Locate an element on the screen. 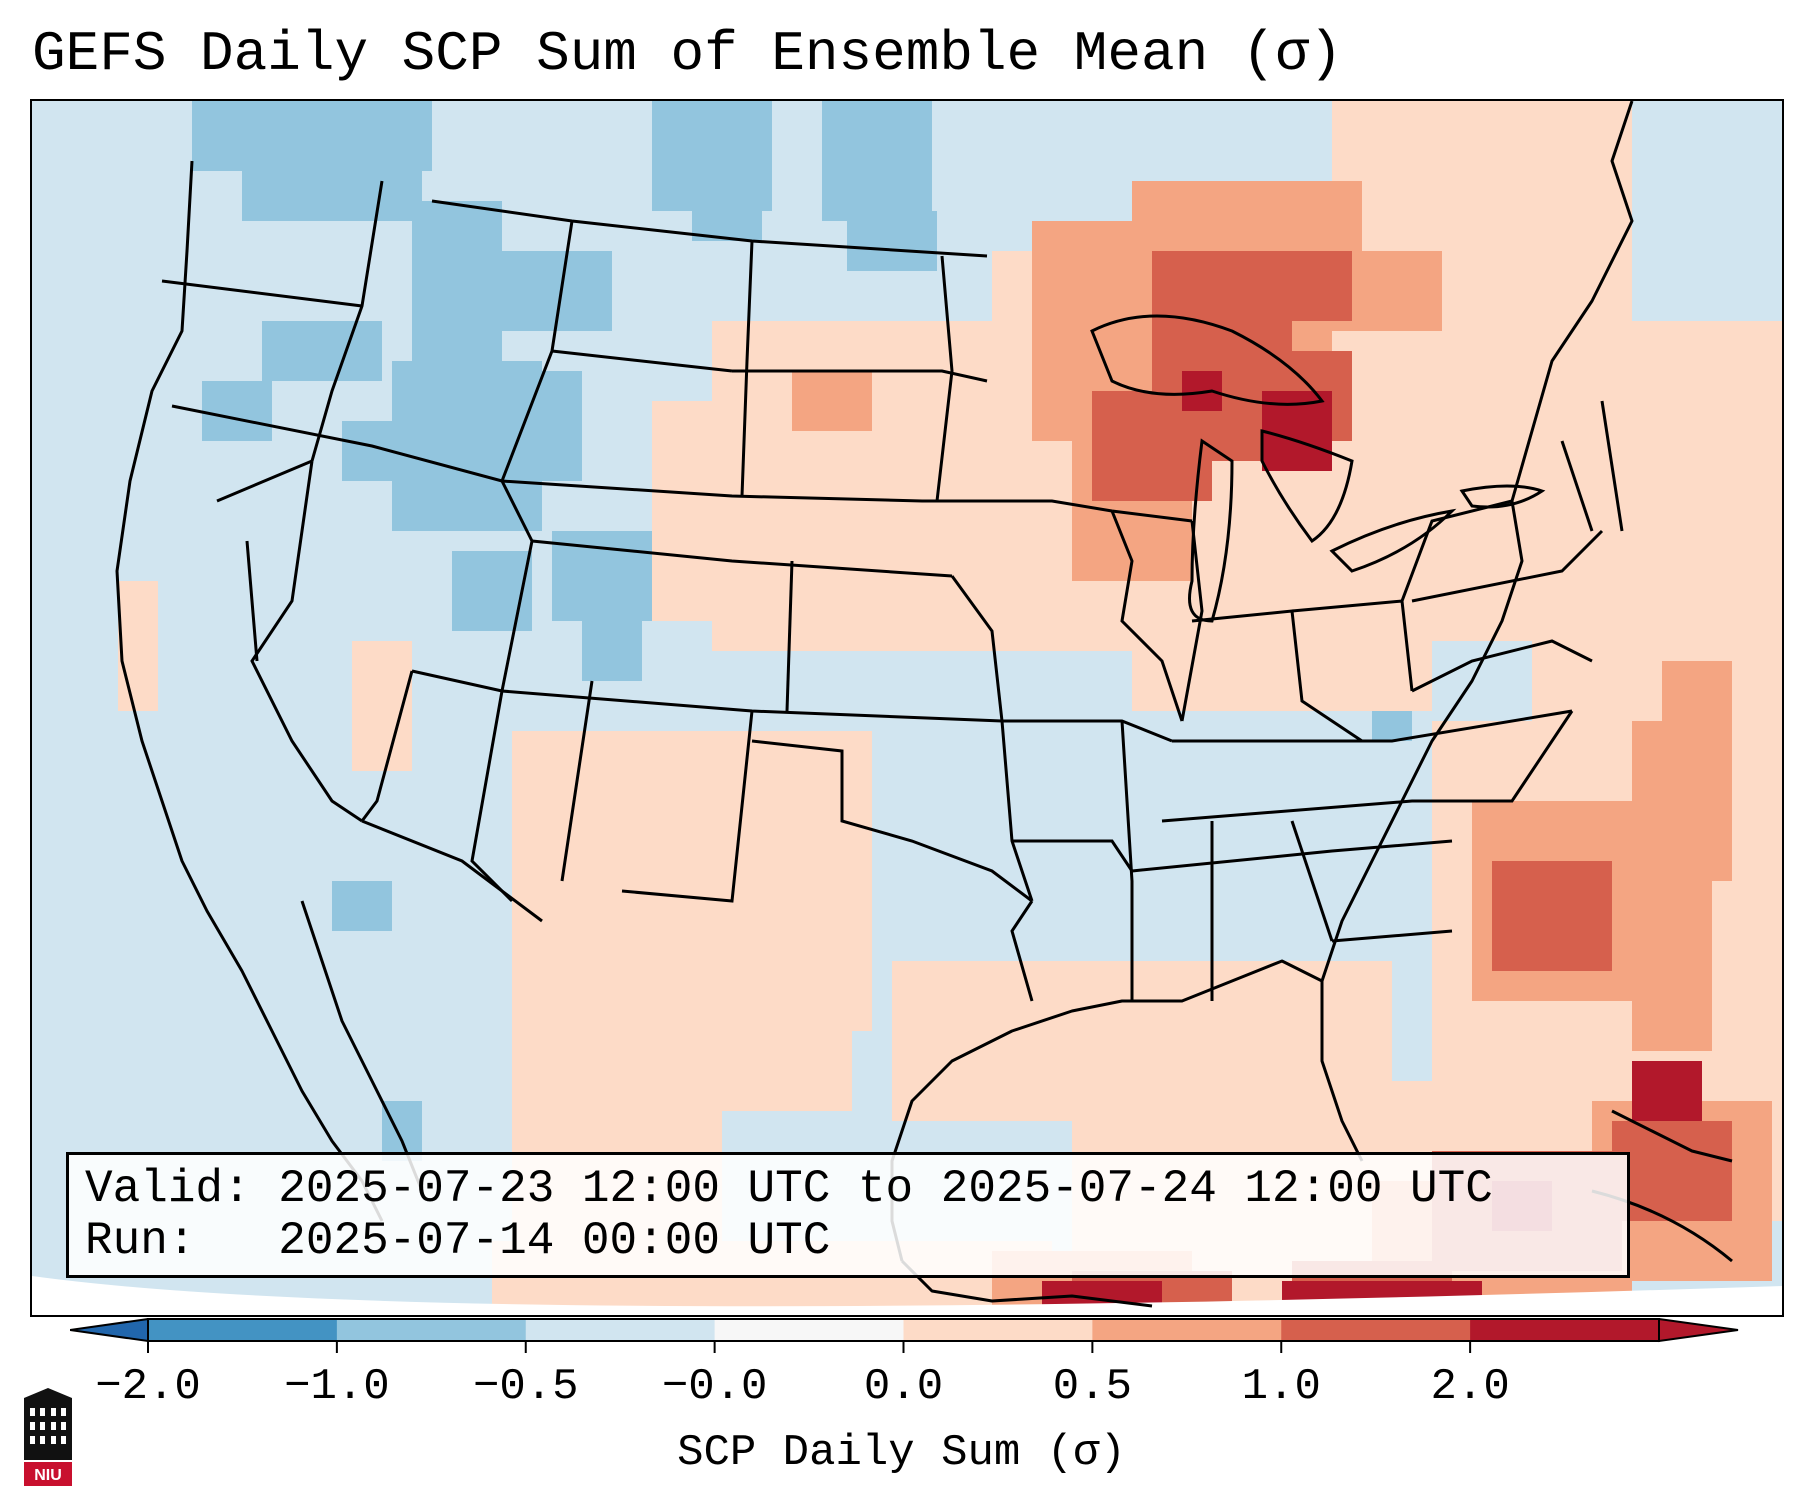  colorbar-tick-label: 0.5 is located at coordinates (1092, 1387).